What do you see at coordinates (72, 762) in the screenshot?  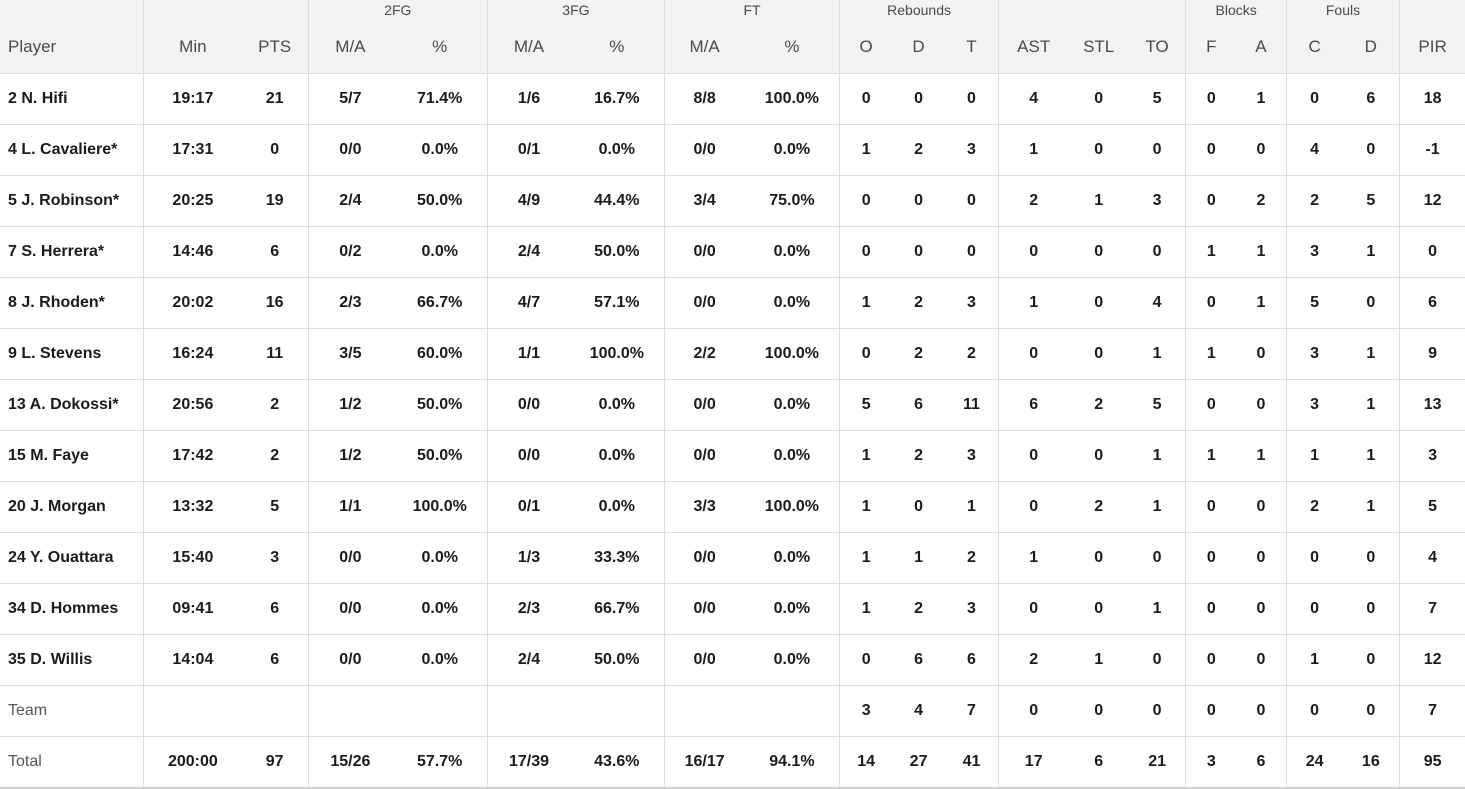 I see `player-name-cell: Total` at bounding box center [72, 762].